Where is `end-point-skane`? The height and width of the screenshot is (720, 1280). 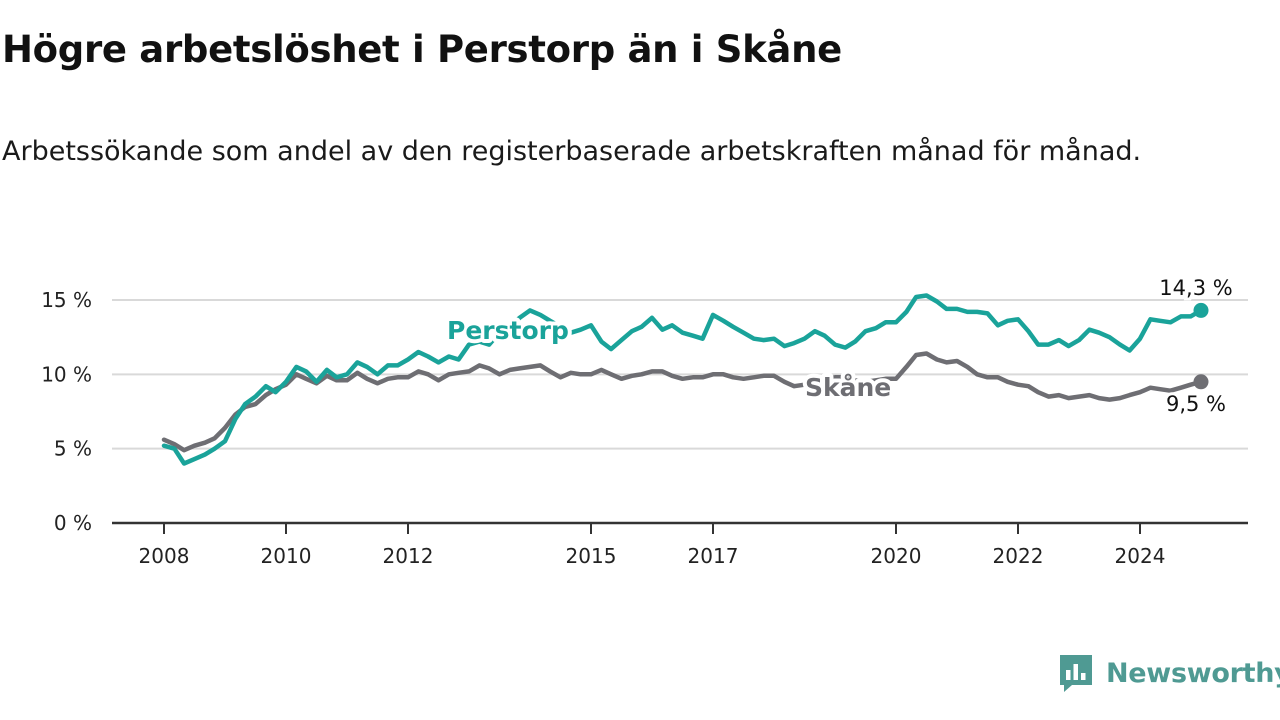 end-point-skane is located at coordinates (1201, 382).